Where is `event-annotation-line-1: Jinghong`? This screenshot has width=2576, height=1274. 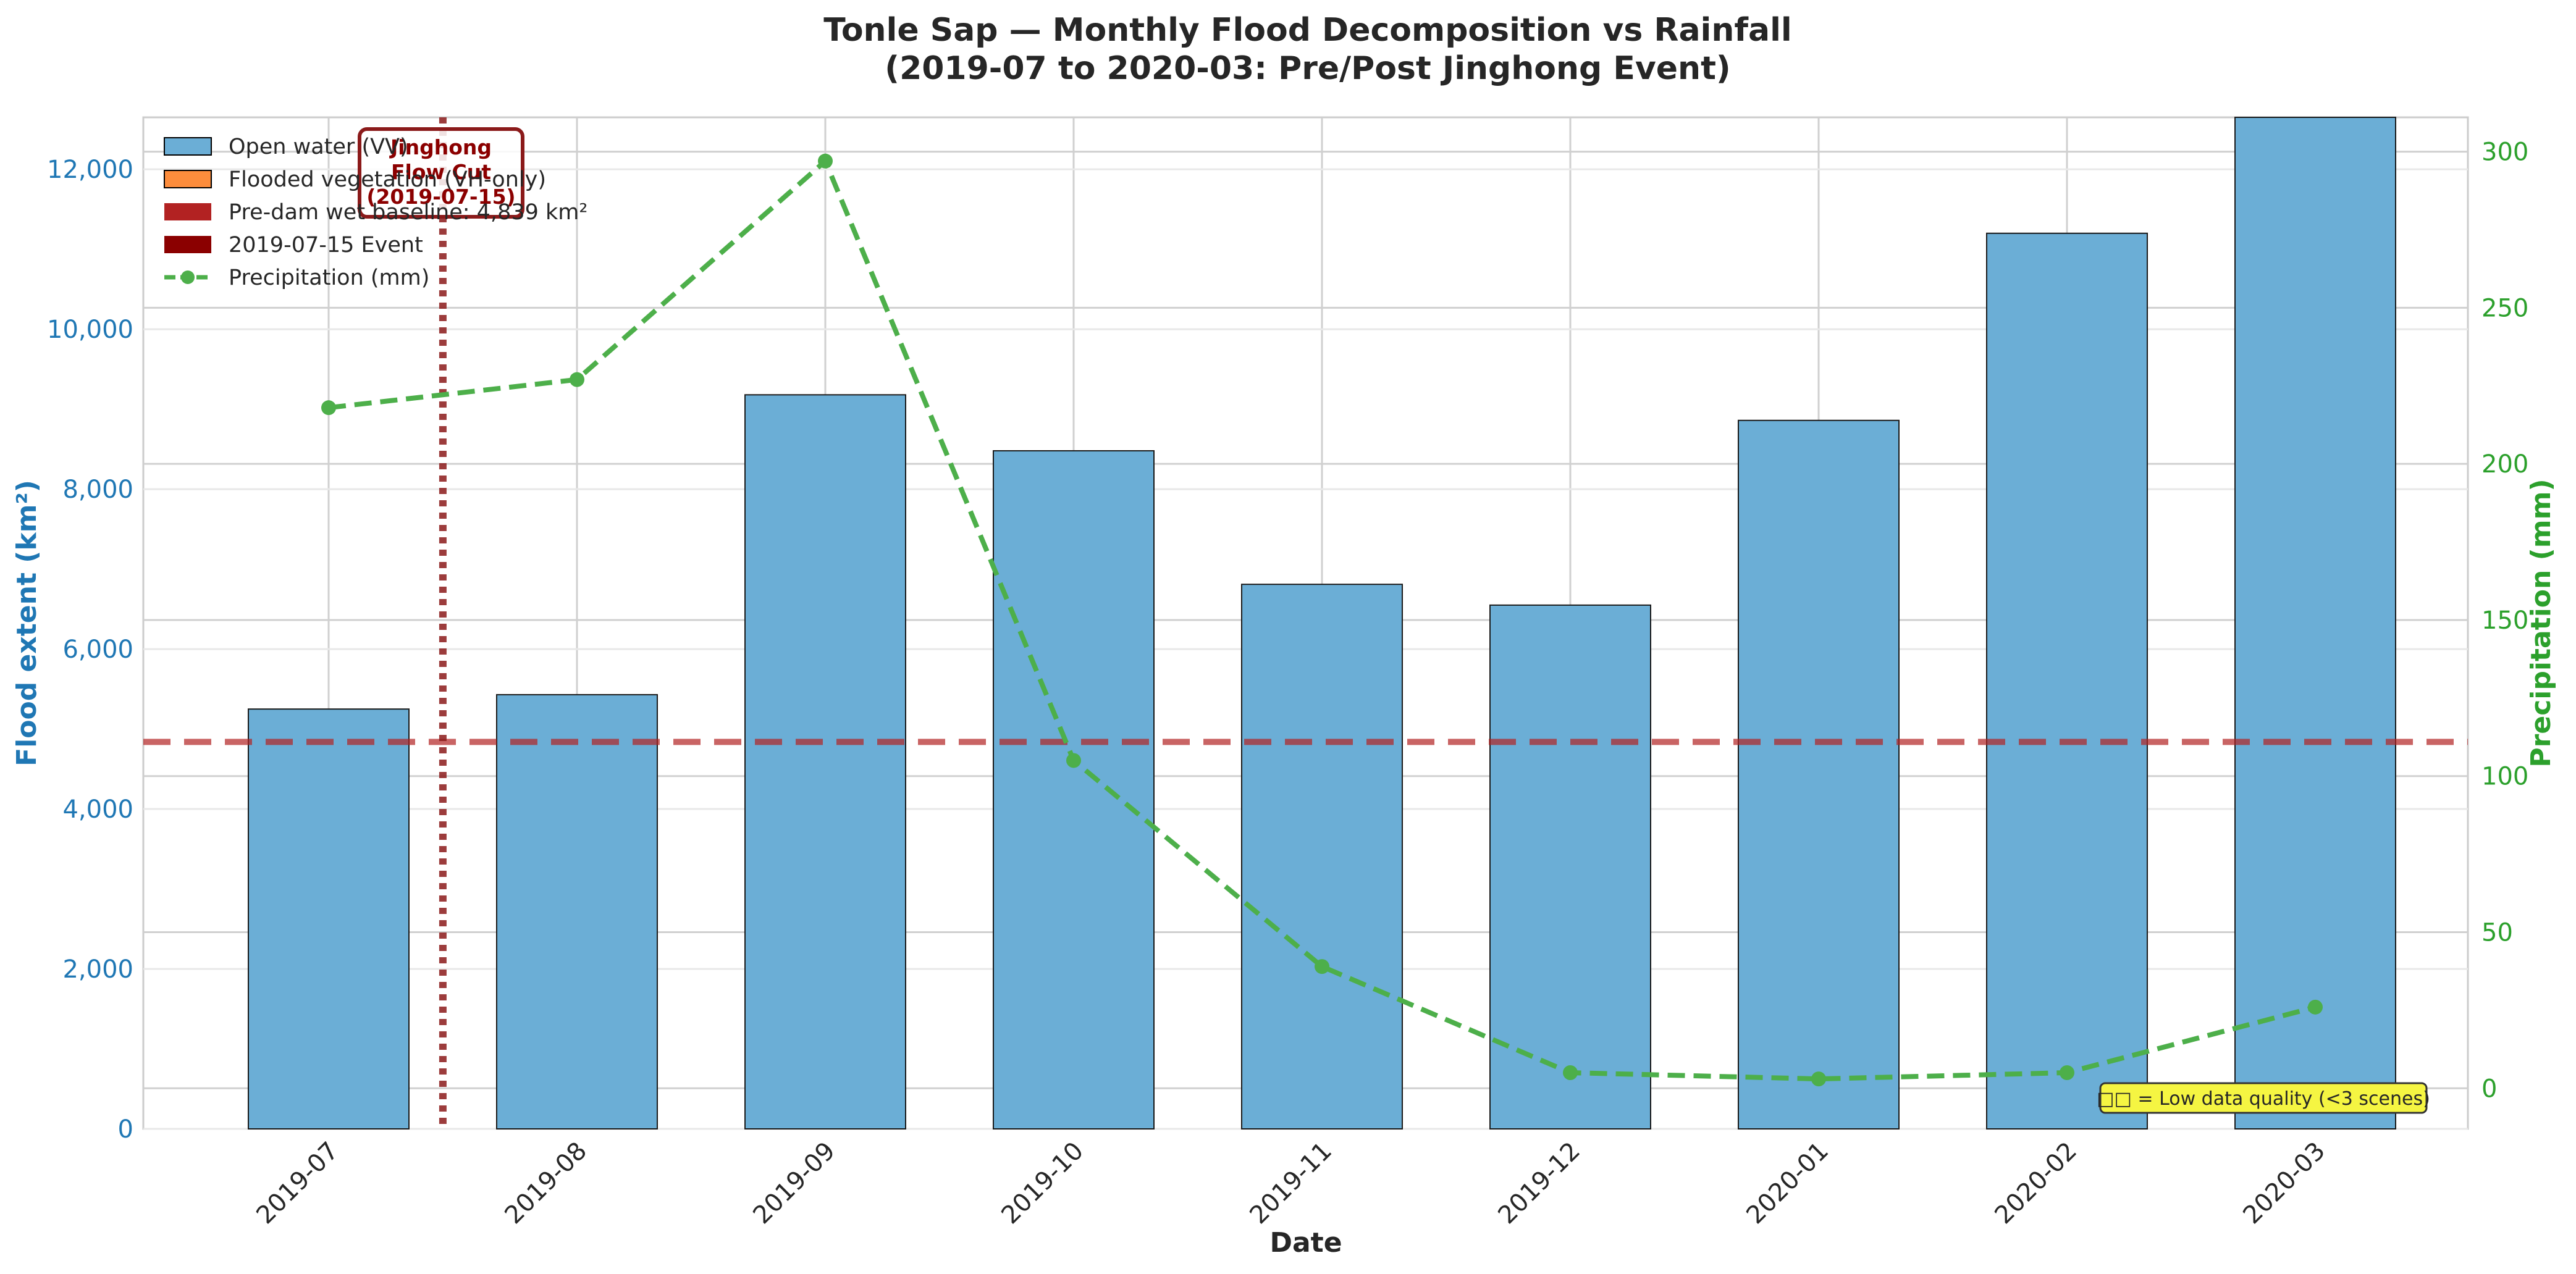
event-annotation-line-1: Jinghong is located at coordinates (440, 147).